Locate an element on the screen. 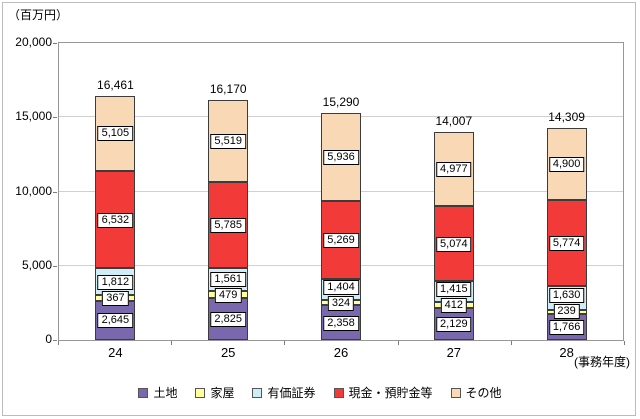 This screenshot has height=419, width=640. segment-value-label: 412 is located at coordinates (453, 306).